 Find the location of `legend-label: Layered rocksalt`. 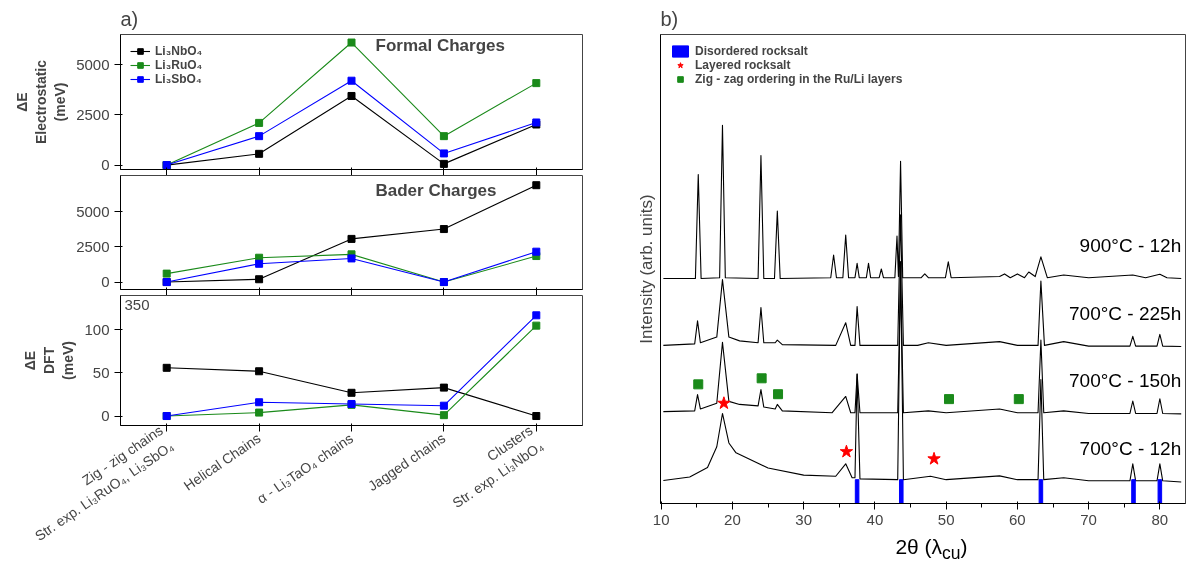

legend-label: Layered rocksalt is located at coordinates (743, 65).